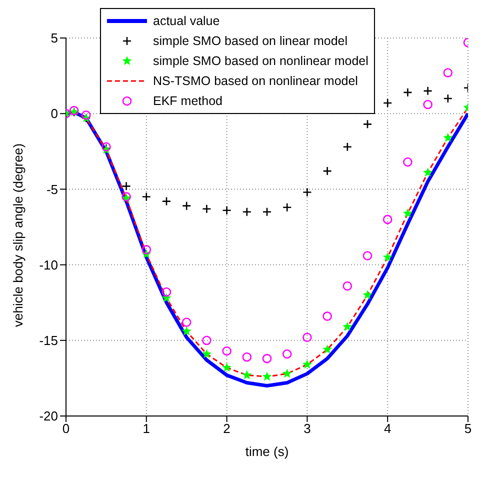  I want to click on x-axis-title: time (s), so click(267, 451).